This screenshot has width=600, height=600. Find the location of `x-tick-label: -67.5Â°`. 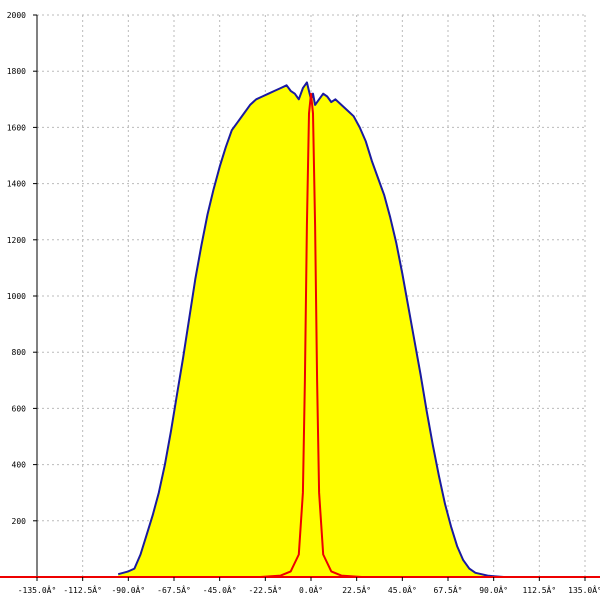

x-tick-label: -67.5Â° is located at coordinates (174, 589).